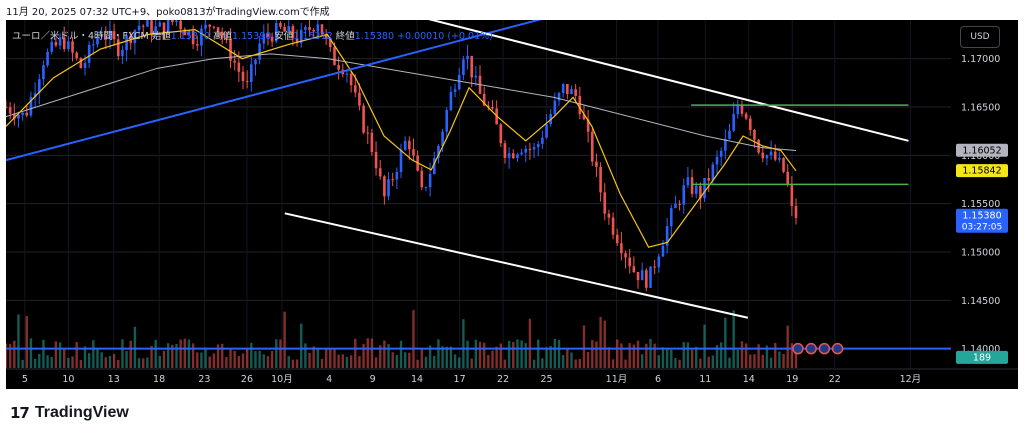 The height and width of the screenshot is (441, 1024). I want to click on currency-button: USD, so click(980, 37).